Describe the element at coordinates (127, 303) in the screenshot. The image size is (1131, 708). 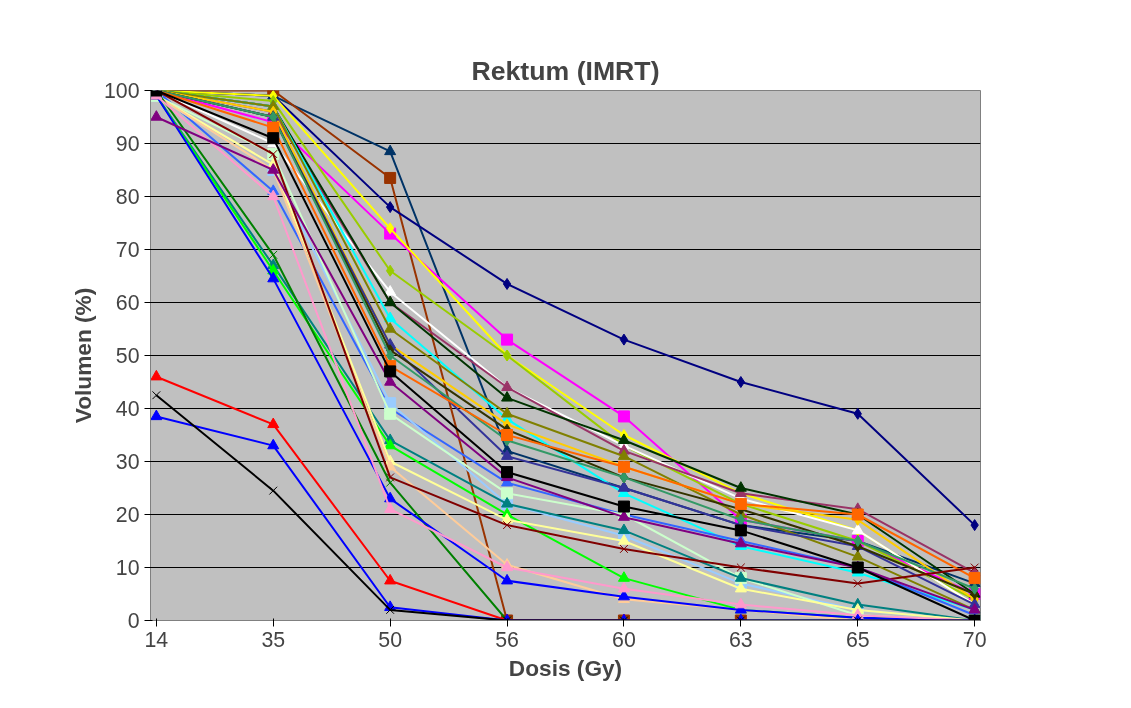
I see `y-tick-label: 60` at that location.